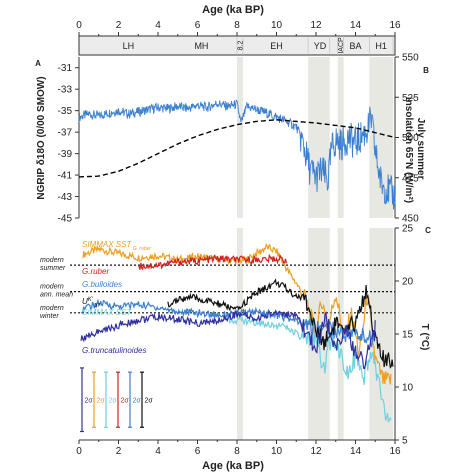 Image resolution: width=474 pixels, height=474 pixels. What do you see at coordinates (79, 451) in the screenshot?
I see `bottom-x-tick-label: 0` at bounding box center [79, 451].